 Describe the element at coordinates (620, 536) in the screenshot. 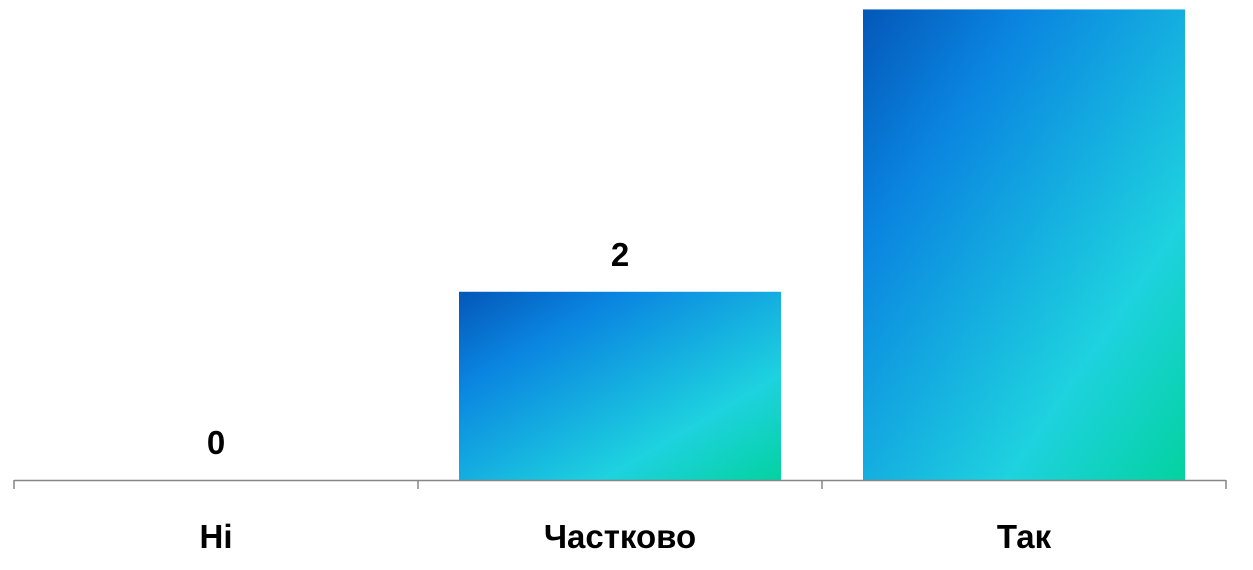

I see `category-label-2: Частково` at that location.